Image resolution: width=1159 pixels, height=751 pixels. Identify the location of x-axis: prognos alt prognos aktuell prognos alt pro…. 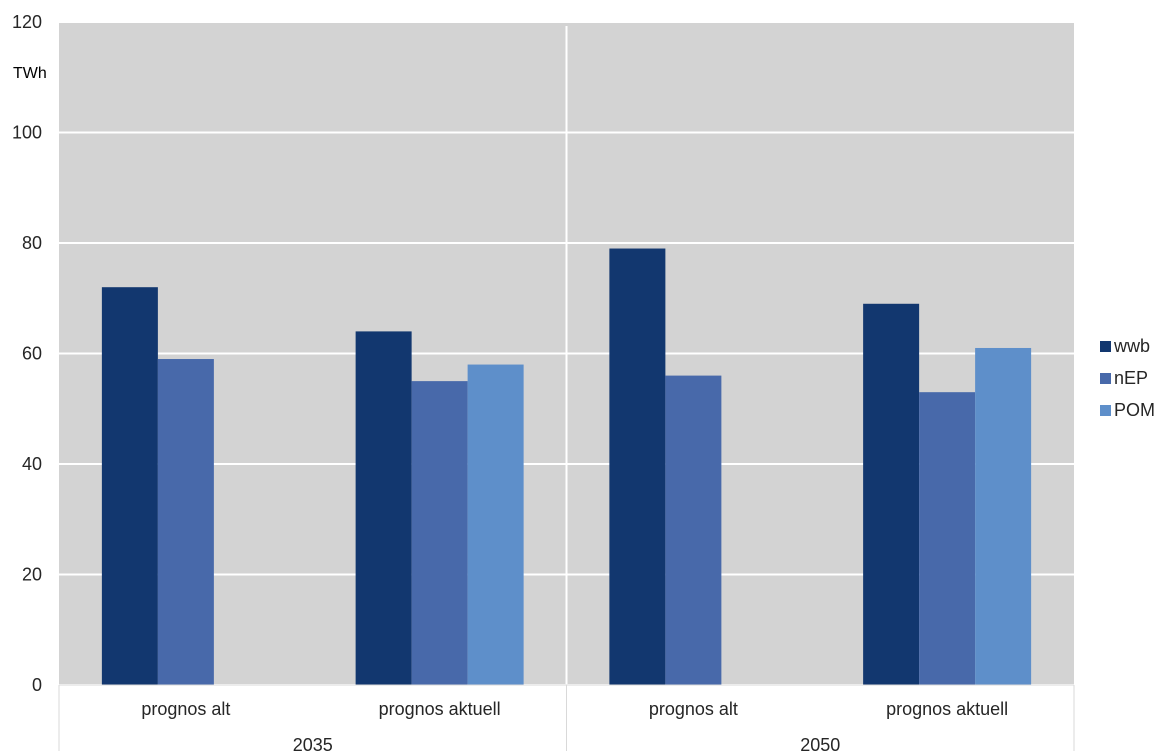
(566, 717).